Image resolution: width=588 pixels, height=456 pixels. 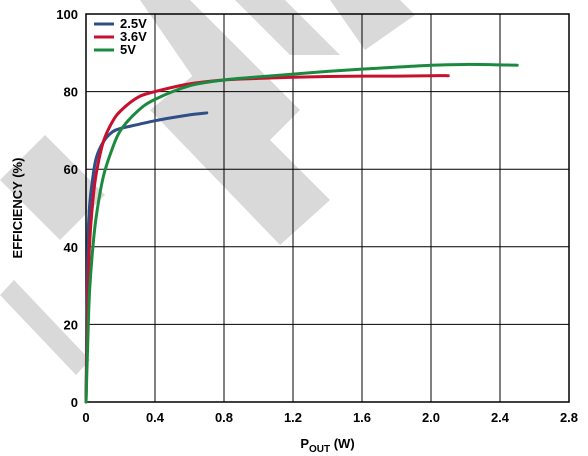 What do you see at coordinates (569, 417) in the screenshot?
I see `x-tick-label: 2.8` at bounding box center [569, 417].